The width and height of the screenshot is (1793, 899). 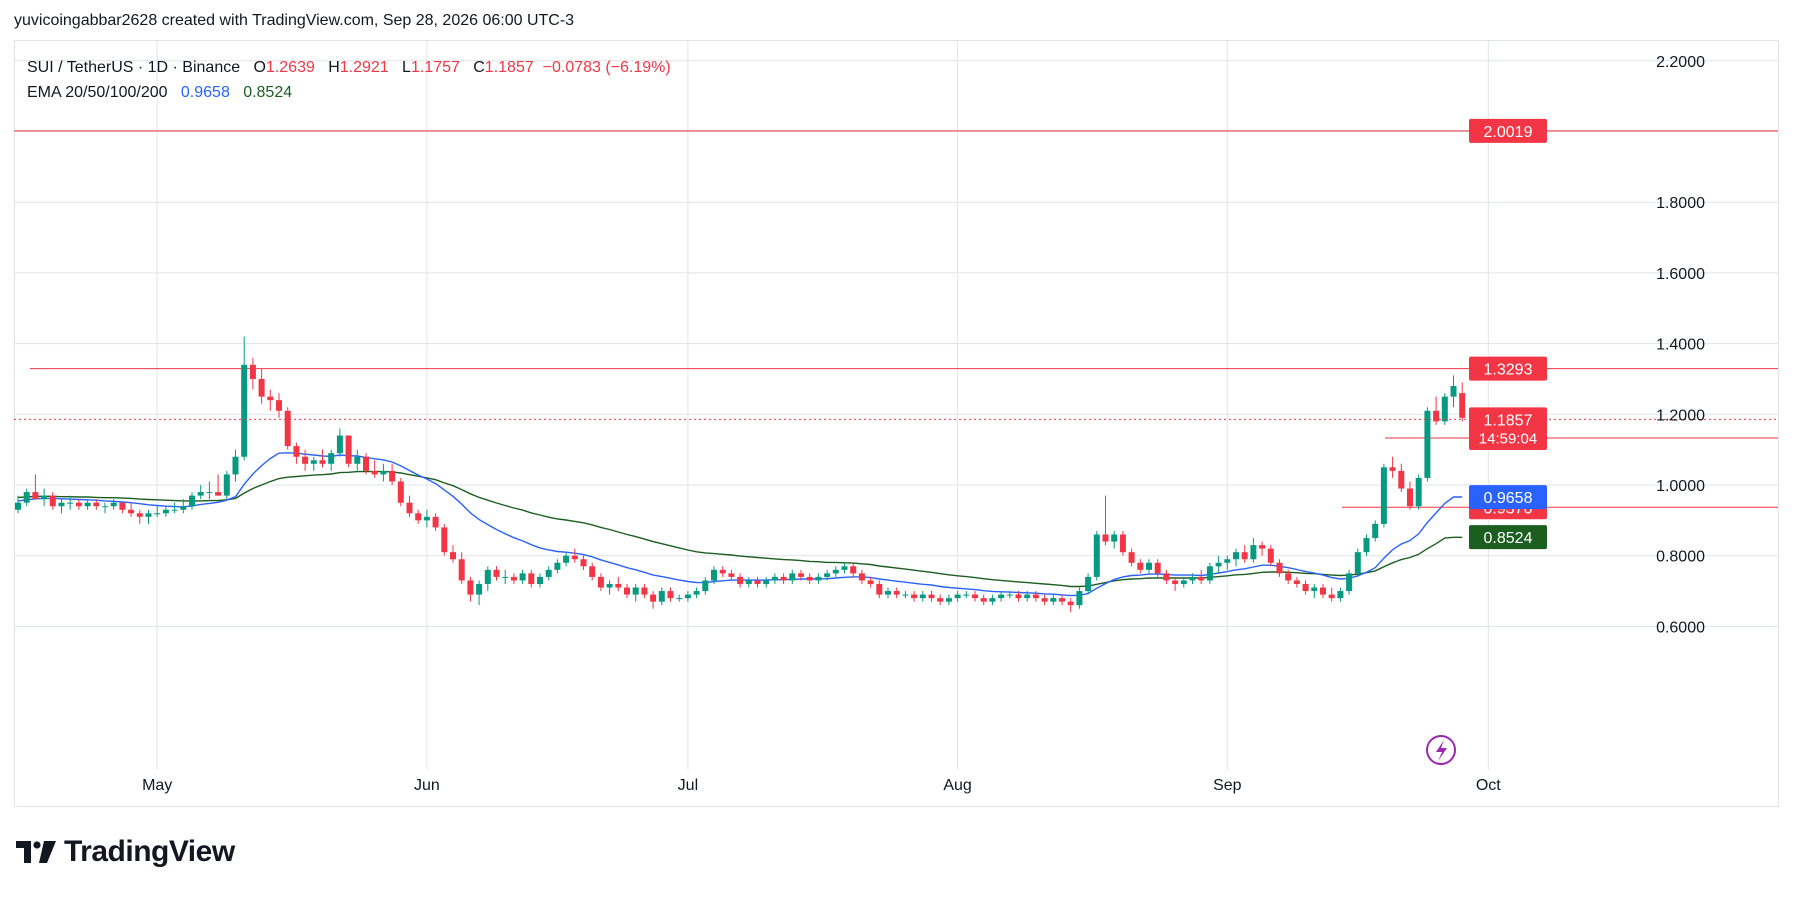 What do you see at coordinates (97, 92) in the screenshot?
I see `ema-label: EMA 20/50/100/200` at bounding box center [97, 92].